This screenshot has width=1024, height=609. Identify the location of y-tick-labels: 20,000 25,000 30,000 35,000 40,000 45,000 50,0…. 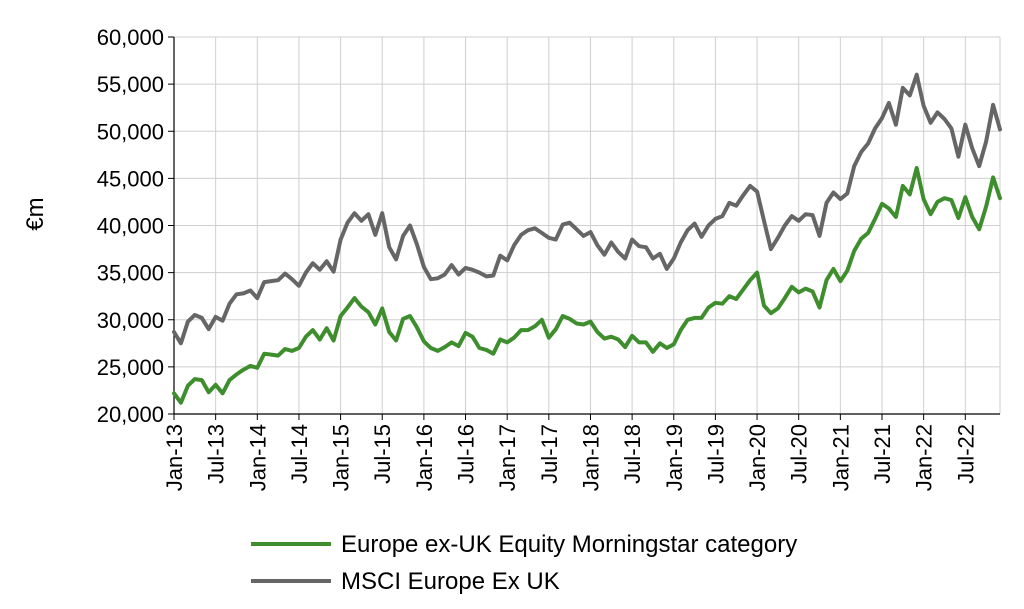
(135, 226).